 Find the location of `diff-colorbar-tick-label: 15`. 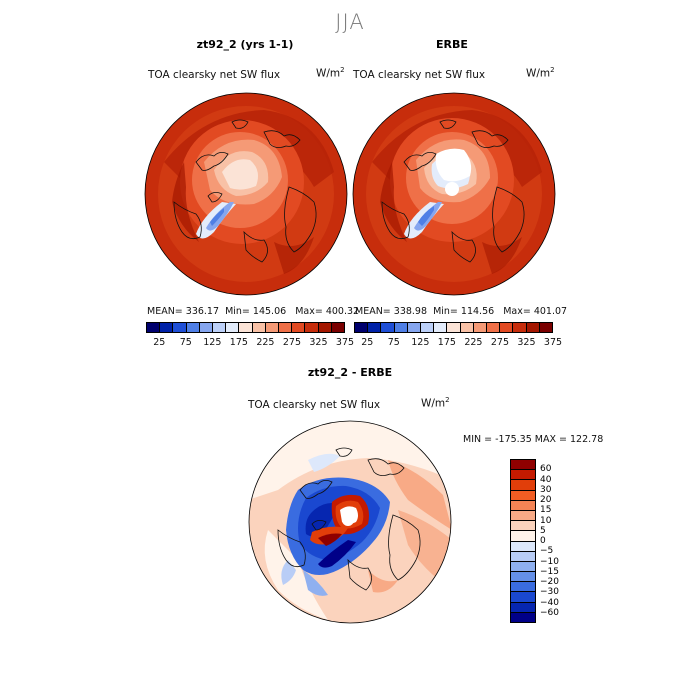

diff-colorbar-tick-label: 15 is located at coordinates (546, 510).